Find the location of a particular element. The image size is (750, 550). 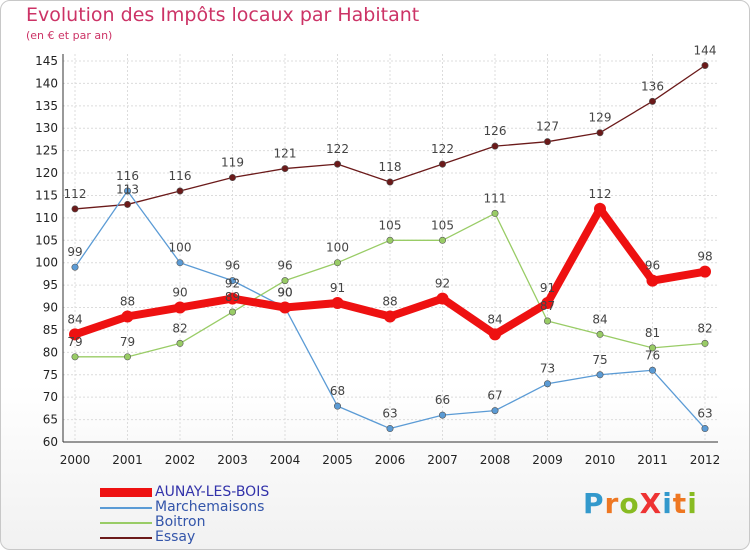

data-label-marchemaisons: 75 is located at coordinates (599, 360).